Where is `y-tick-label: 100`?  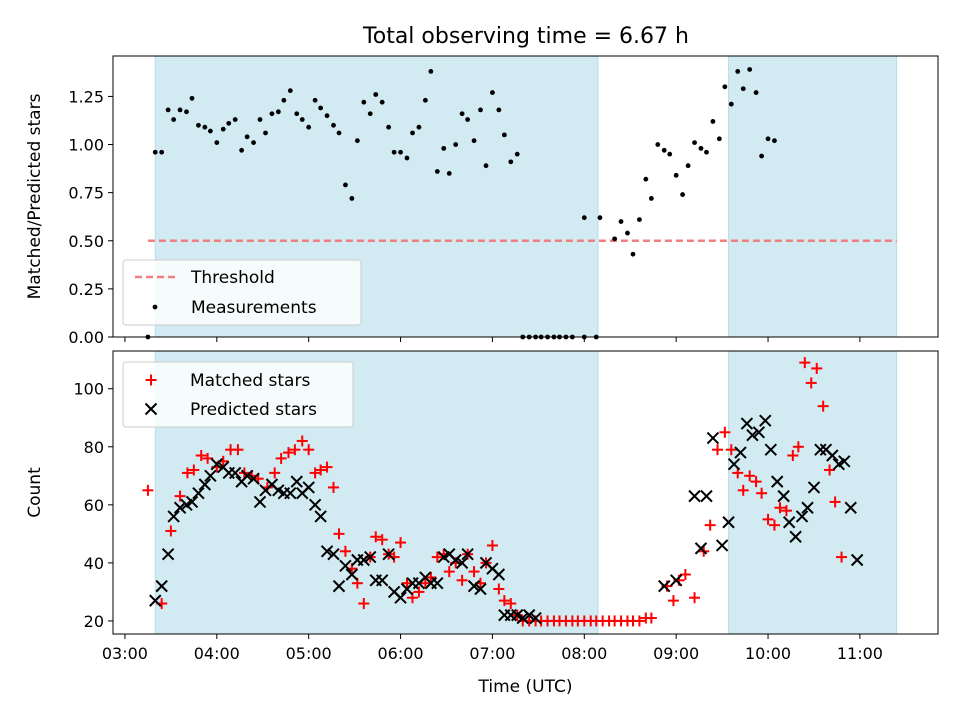
y-tick-label: 100 is located at coordinates (88, 389).